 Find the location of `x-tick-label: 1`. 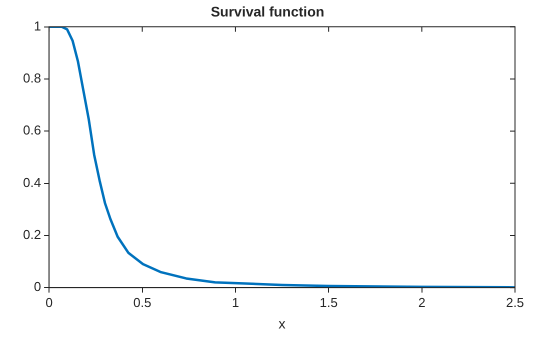

x-tick-label: 1 is located at coordinates (236, 302).